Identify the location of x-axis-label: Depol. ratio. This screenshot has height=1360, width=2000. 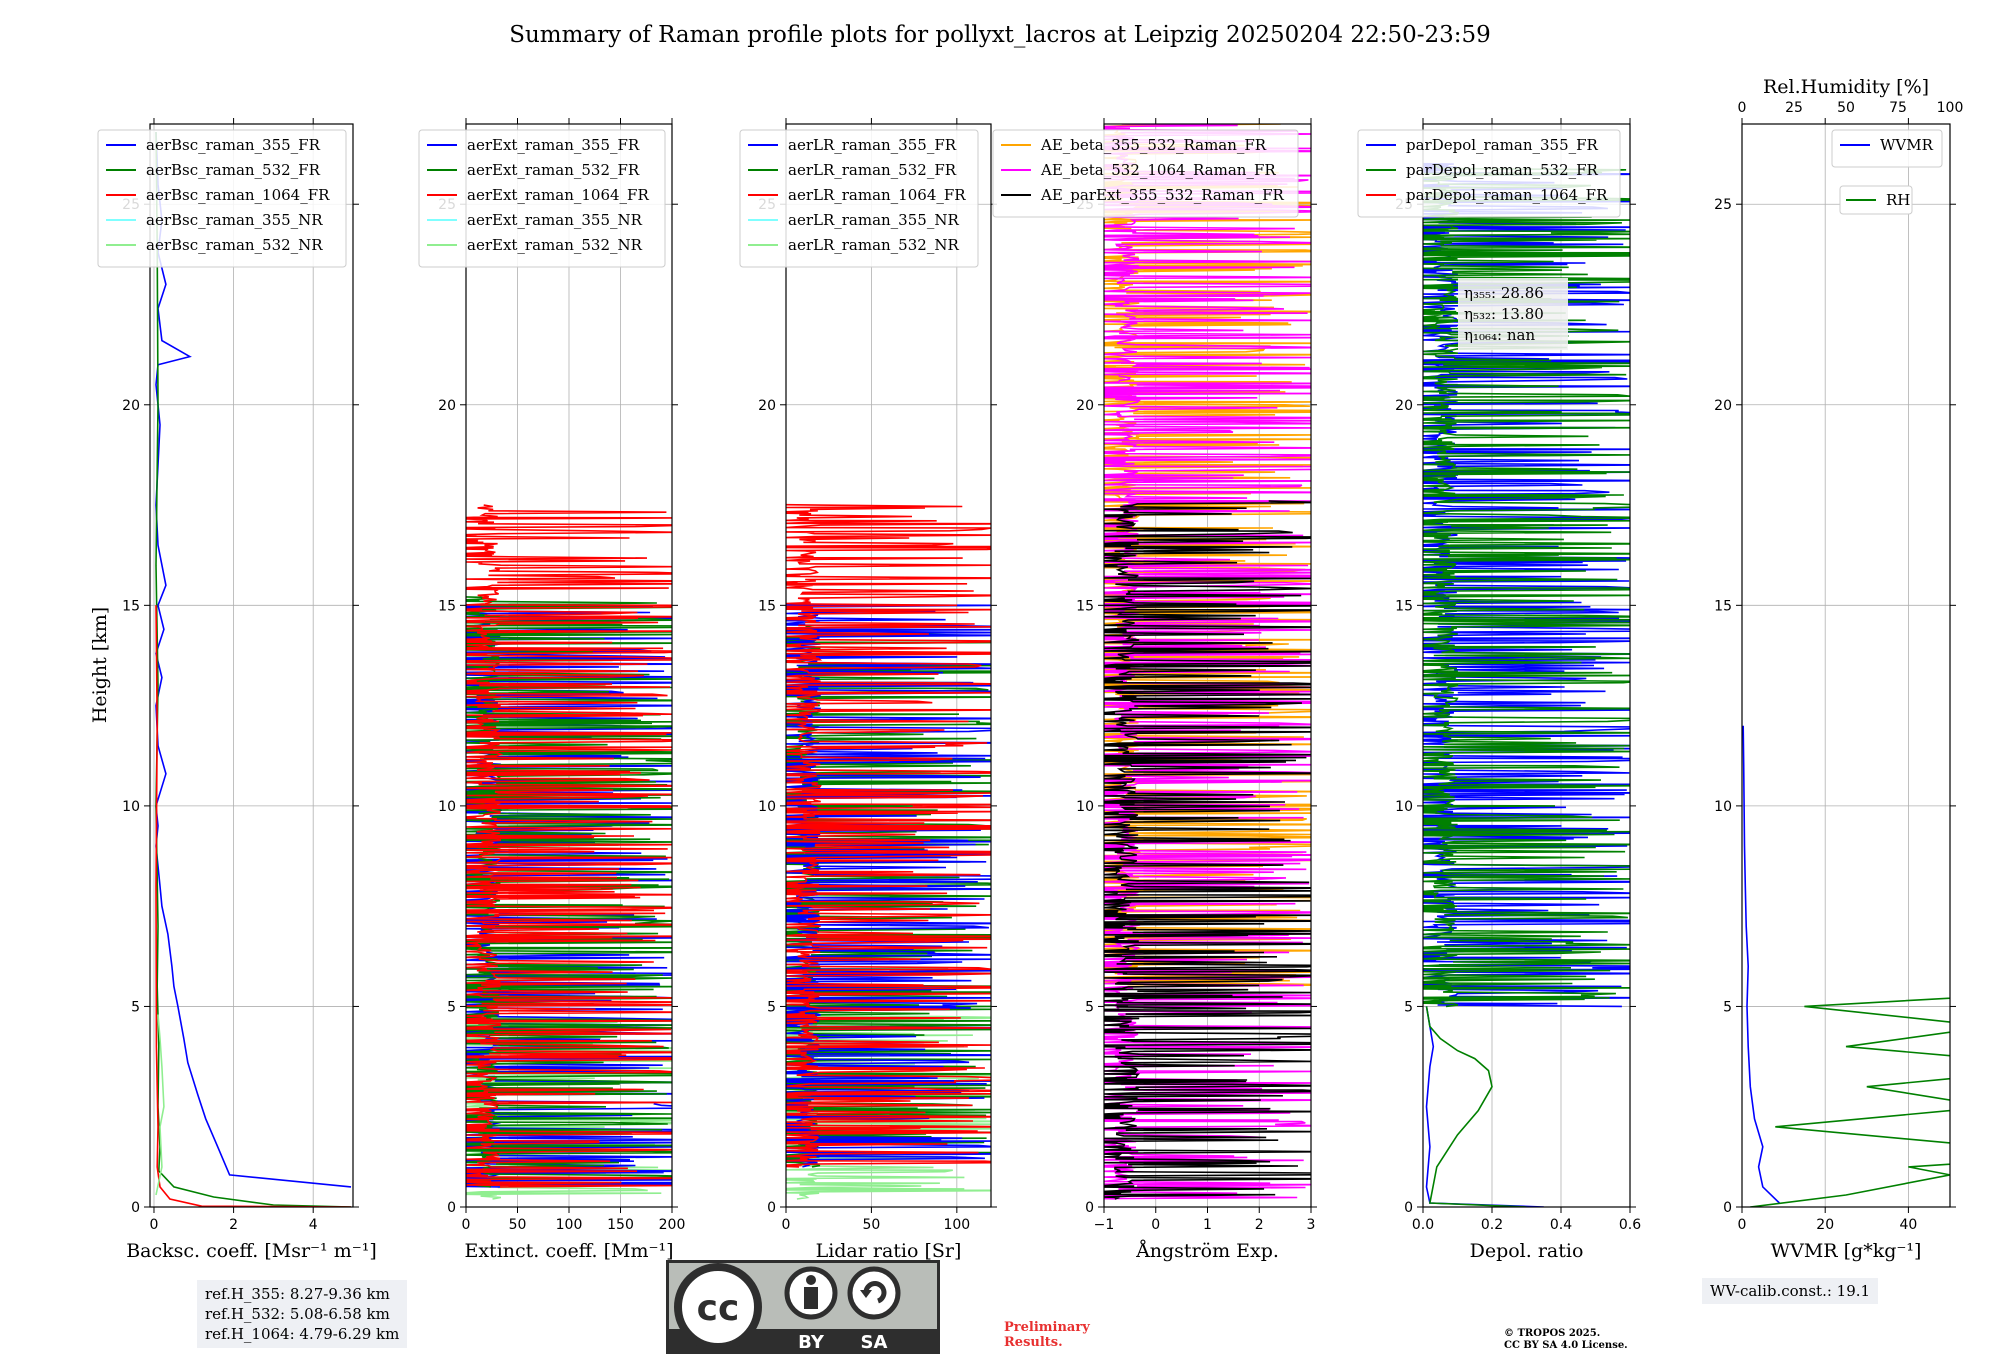
(1527, 1251).